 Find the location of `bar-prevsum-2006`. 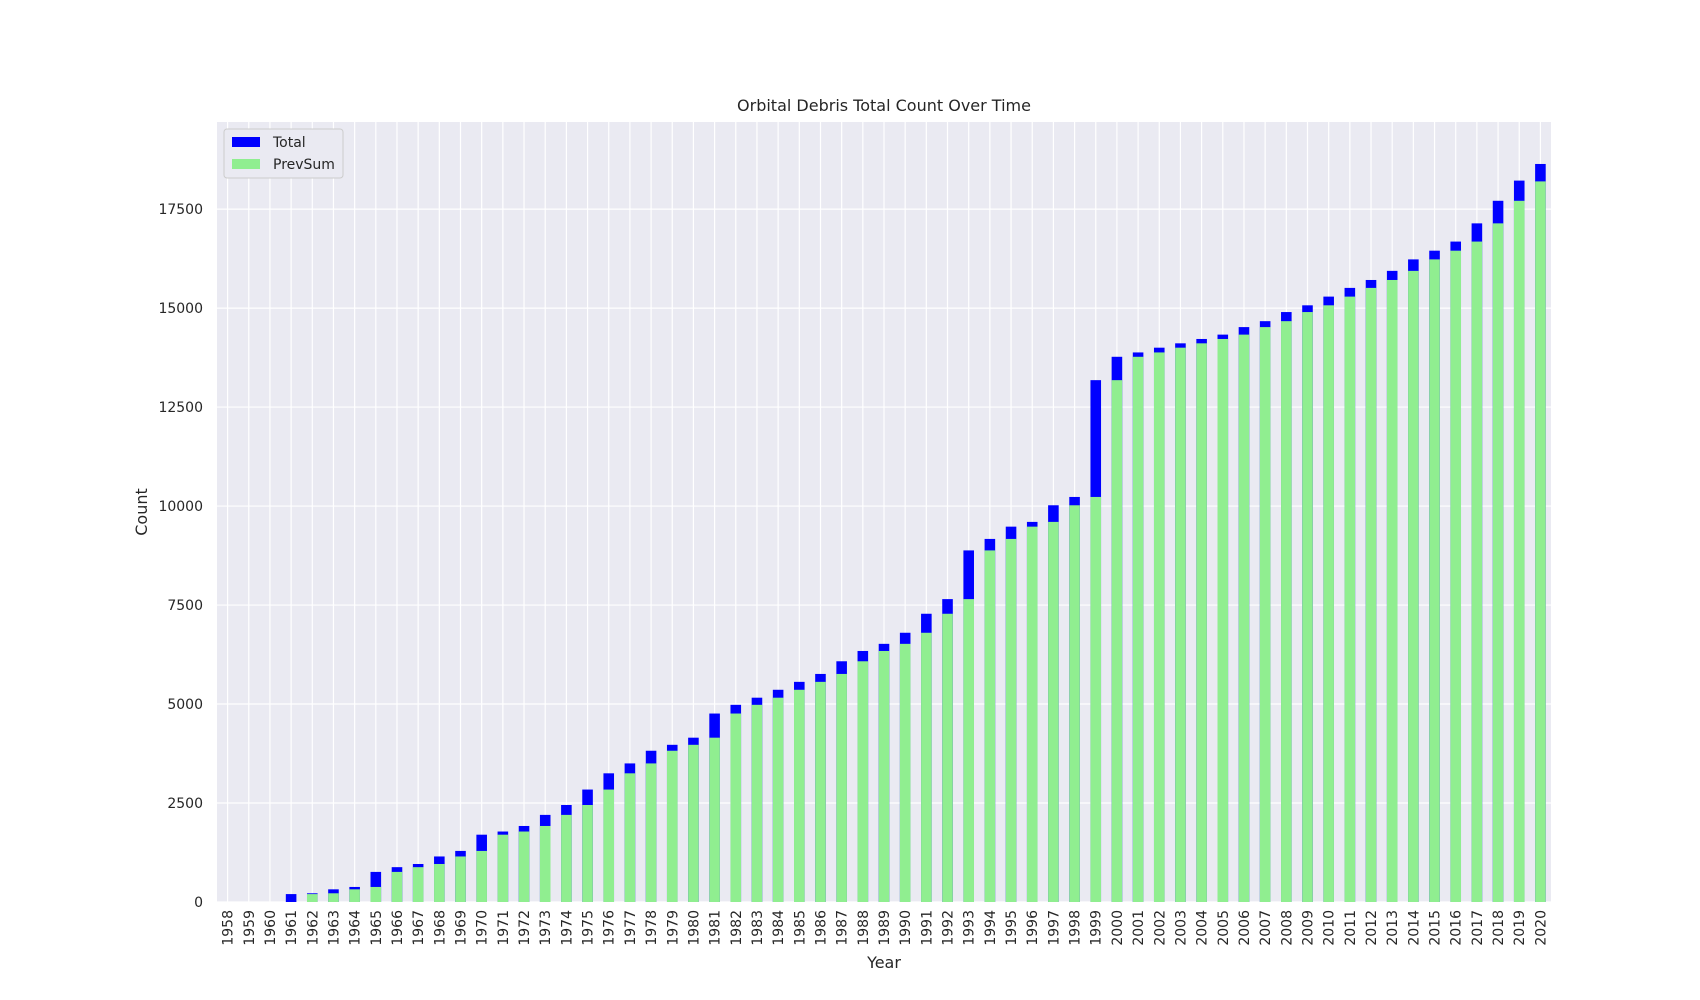

bar-prevsum-2006 is located at coordinates (1244, 618).